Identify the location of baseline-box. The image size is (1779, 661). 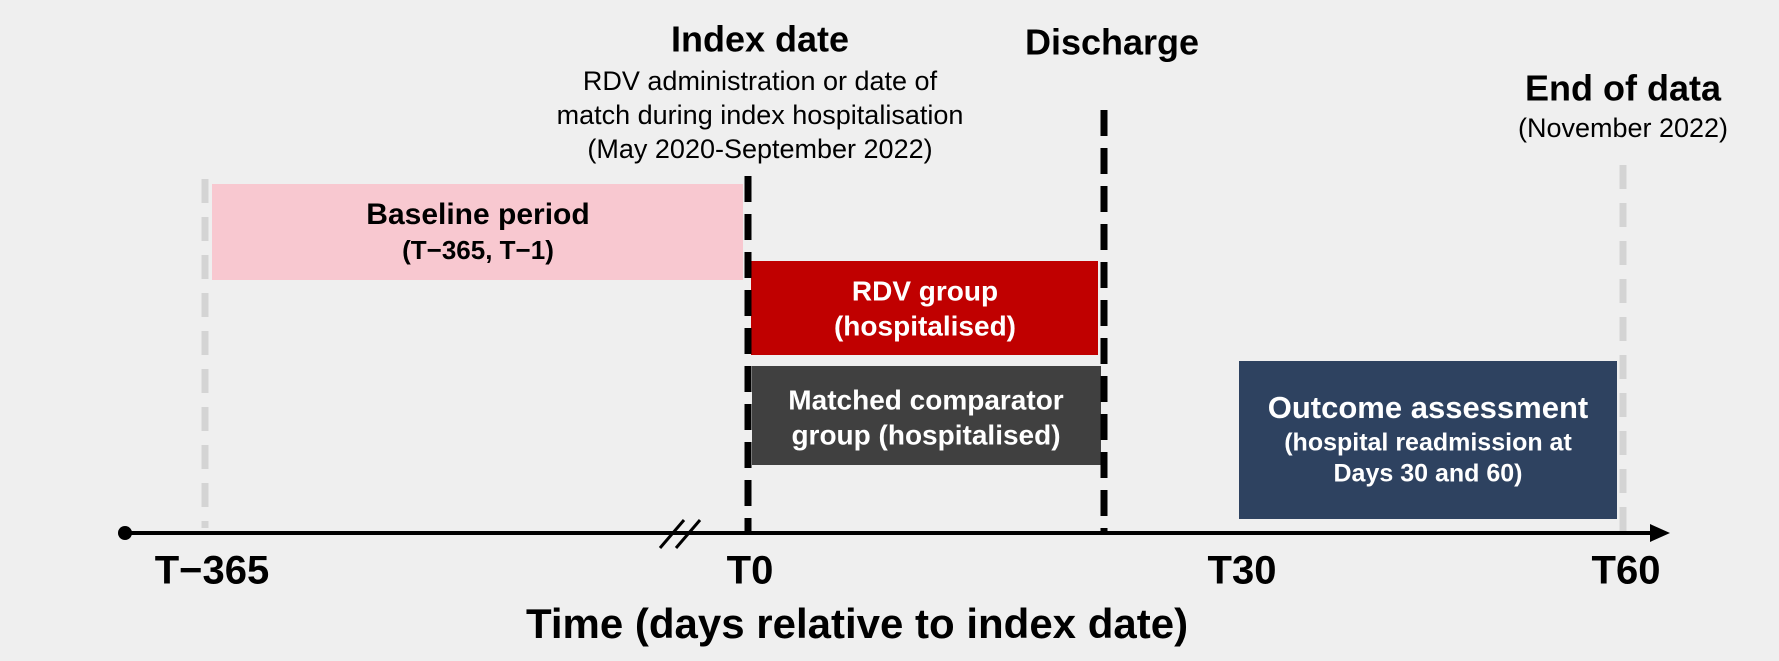
(477, 232).